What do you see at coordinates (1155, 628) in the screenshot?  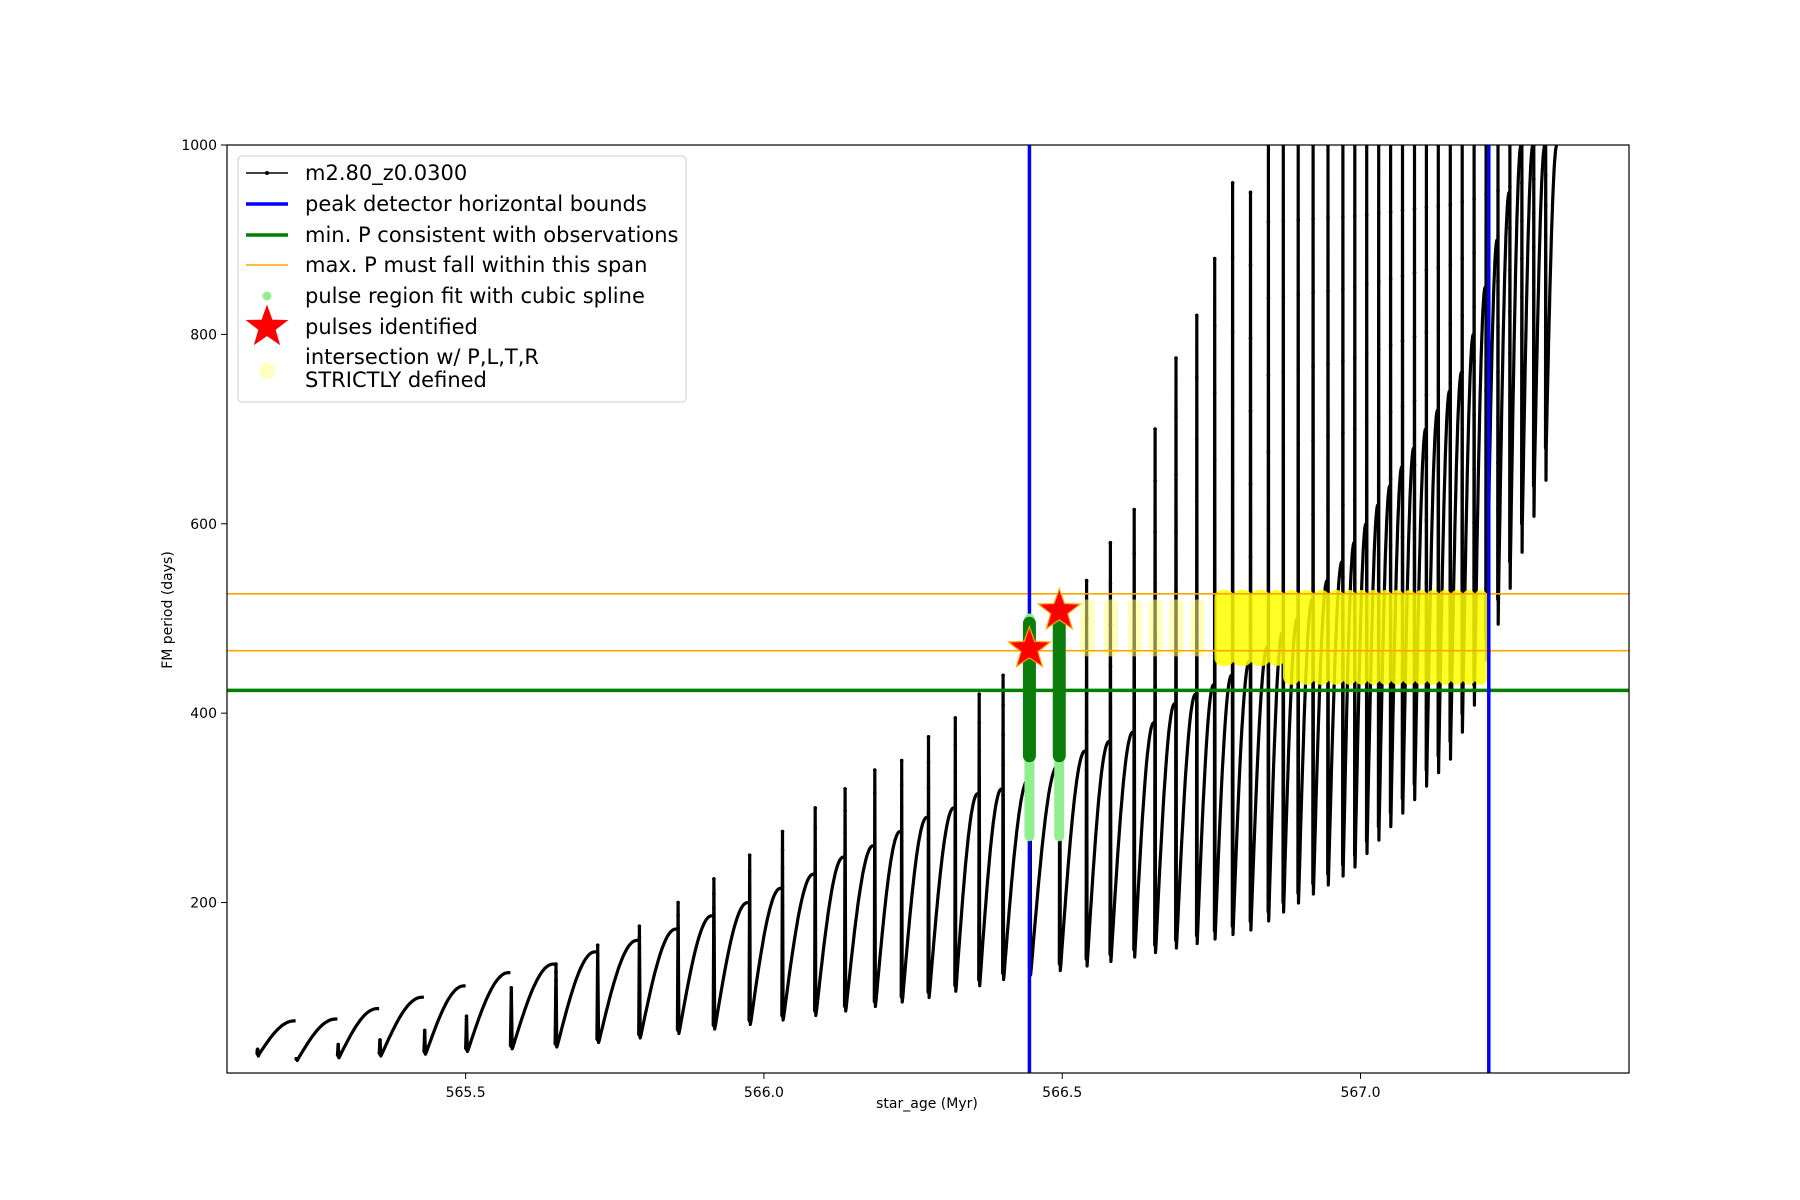 I see `intersection-faint-mark` at bounding box center [1155, 628].